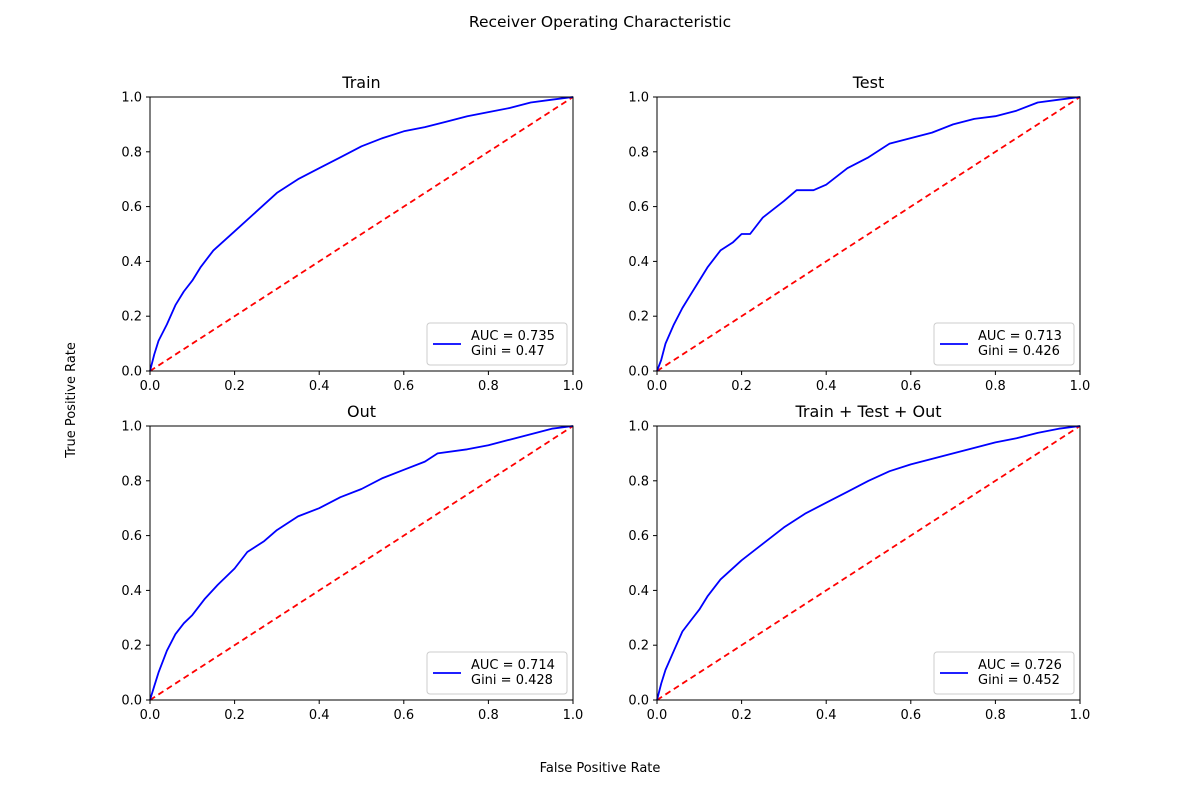 This screenshot has height=800, width=1200. Describe the element at coordinates (600, 768) in the screenshot. I see `x-axis-label: False Positive Rate` at that location.